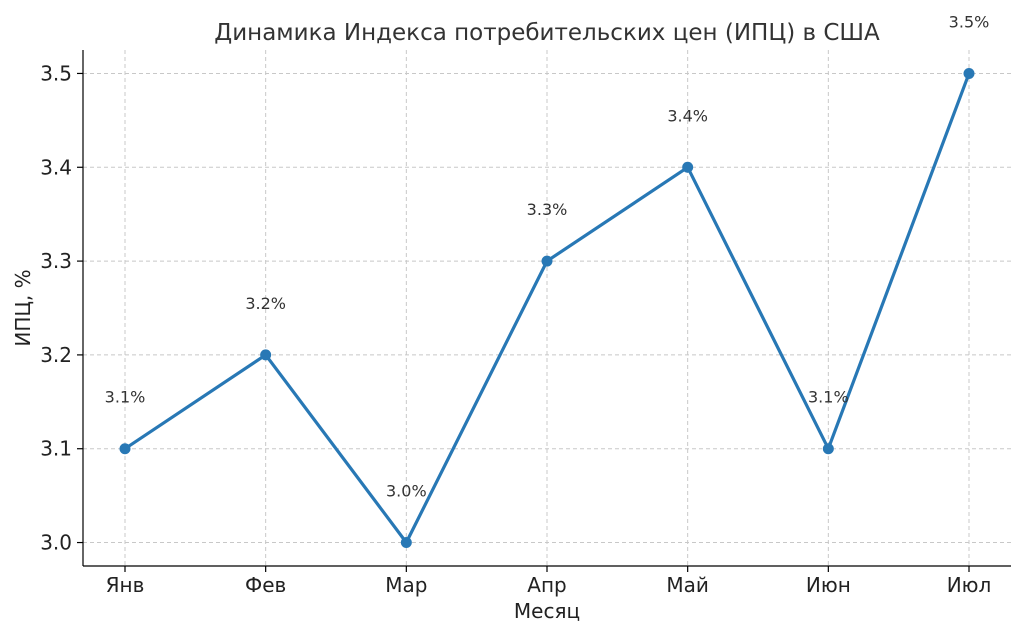 The image size is (1024, 636). I want to click on y-axis-label: ИПЦ, %, so click(23, 307).